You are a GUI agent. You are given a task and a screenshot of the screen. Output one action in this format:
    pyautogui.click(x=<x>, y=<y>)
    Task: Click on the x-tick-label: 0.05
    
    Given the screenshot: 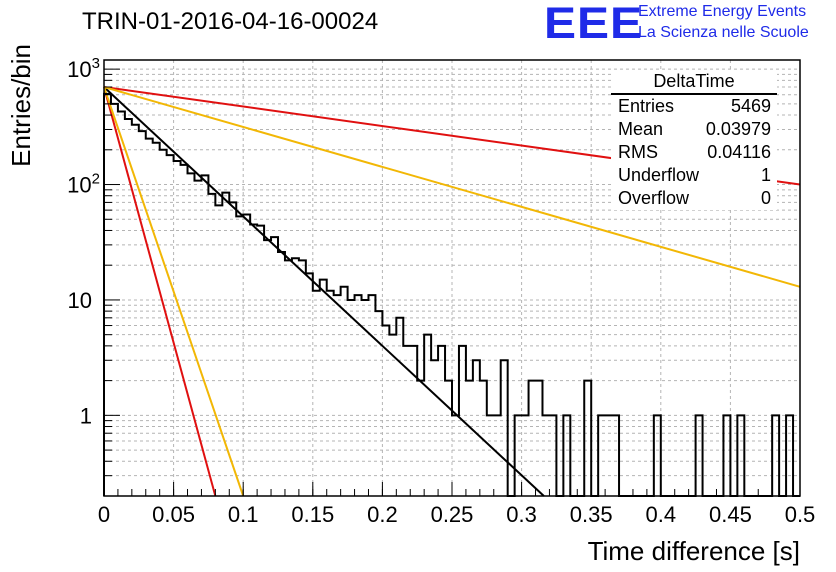 What is the action you would take?
    pyautogui.click(x=173, y=514)
    